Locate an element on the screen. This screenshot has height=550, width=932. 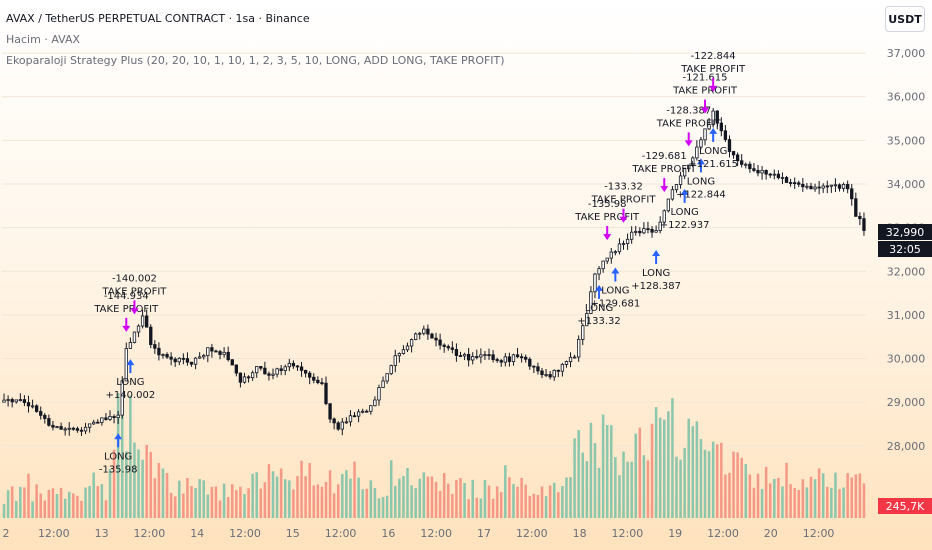
time-tick-label: 18 is located at coordinates (580, 533).